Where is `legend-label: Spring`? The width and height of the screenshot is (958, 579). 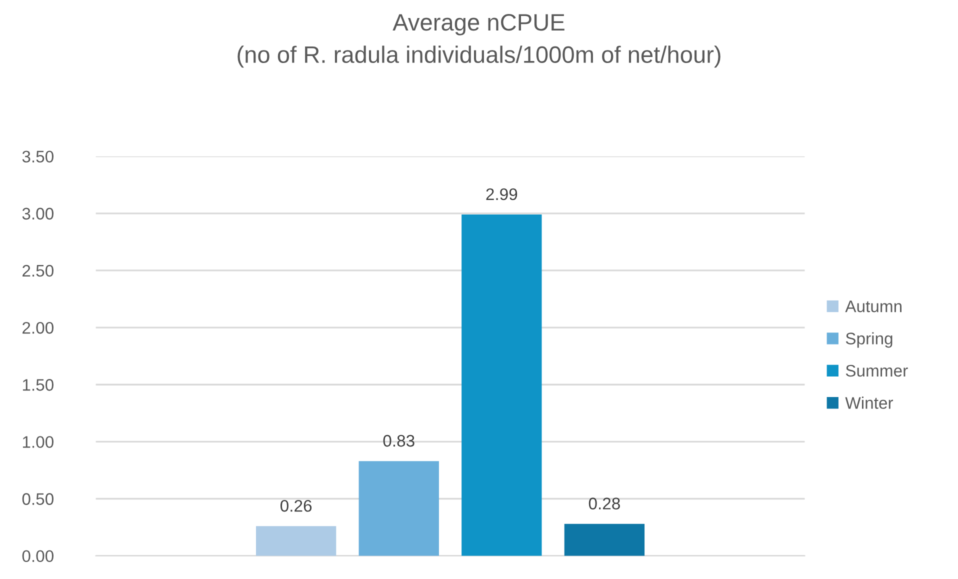 legend-label: Spring is located at coordinates (869, 340).